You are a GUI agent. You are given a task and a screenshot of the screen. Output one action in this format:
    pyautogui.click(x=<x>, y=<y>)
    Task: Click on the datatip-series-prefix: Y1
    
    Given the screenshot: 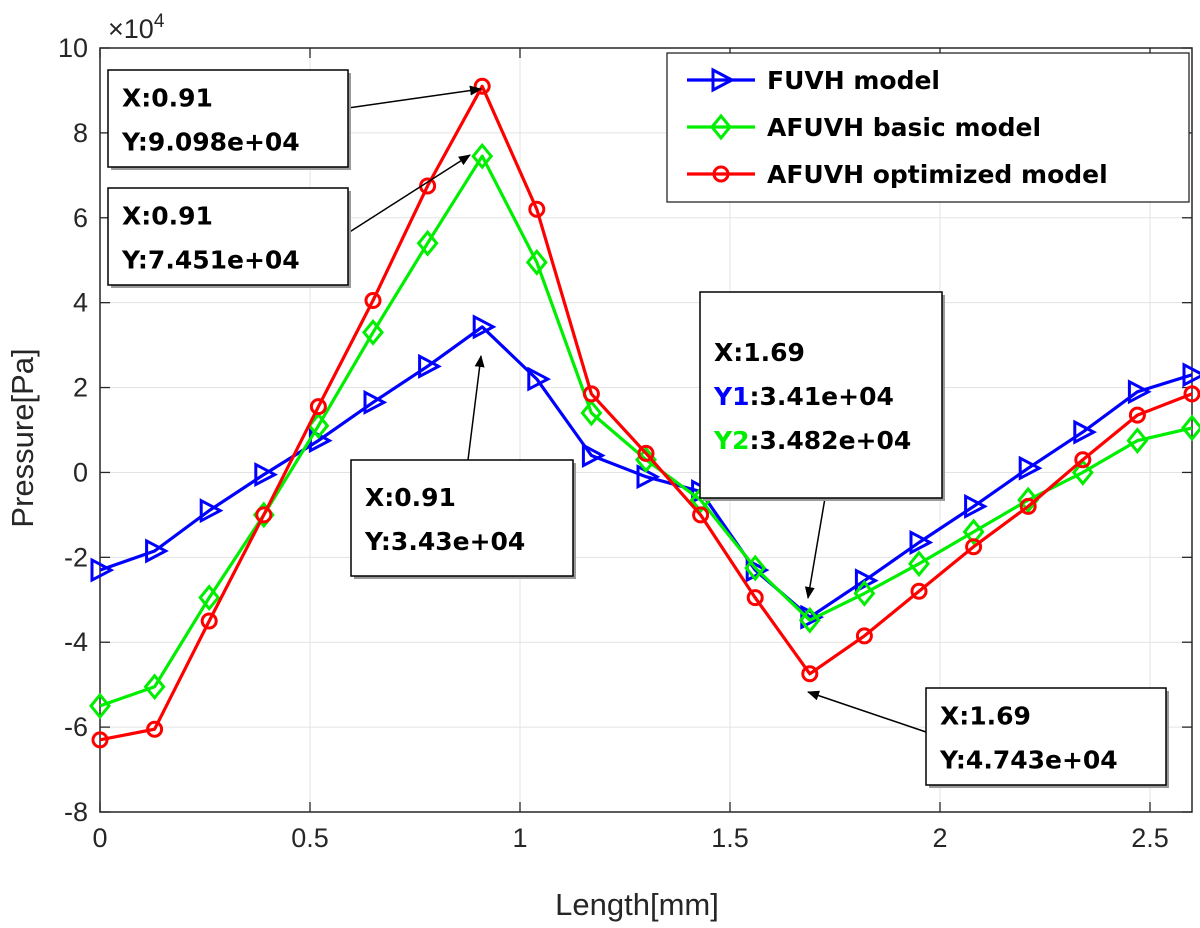 What is the action you would take?
    pyautogui.click(x=731, y=396)
    